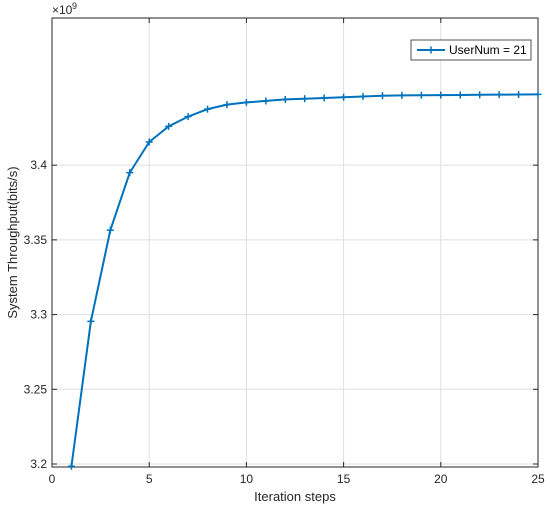 This screenshot has height=513, width=550. I want to click on legend-box, so click(471, 50).